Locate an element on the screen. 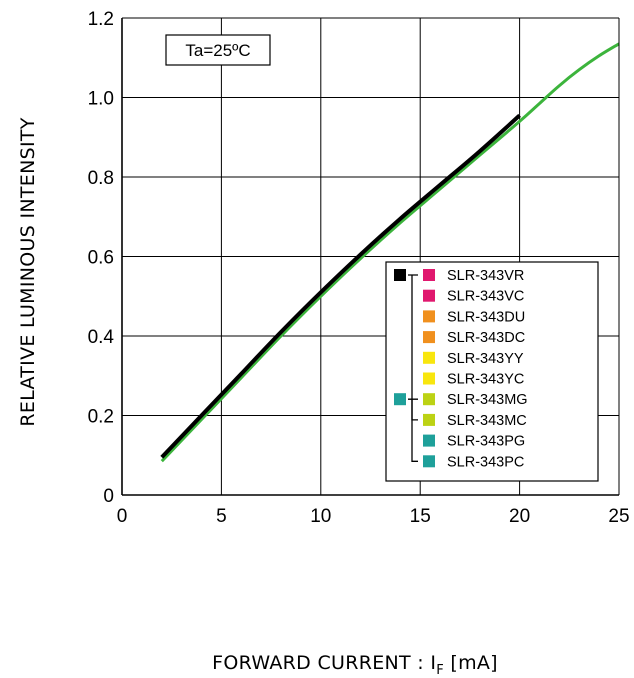 Image resolution: width=634 pixels, height=678 pixels. annotation-text: Ta=25ºC is located at coordinates (217, 50).